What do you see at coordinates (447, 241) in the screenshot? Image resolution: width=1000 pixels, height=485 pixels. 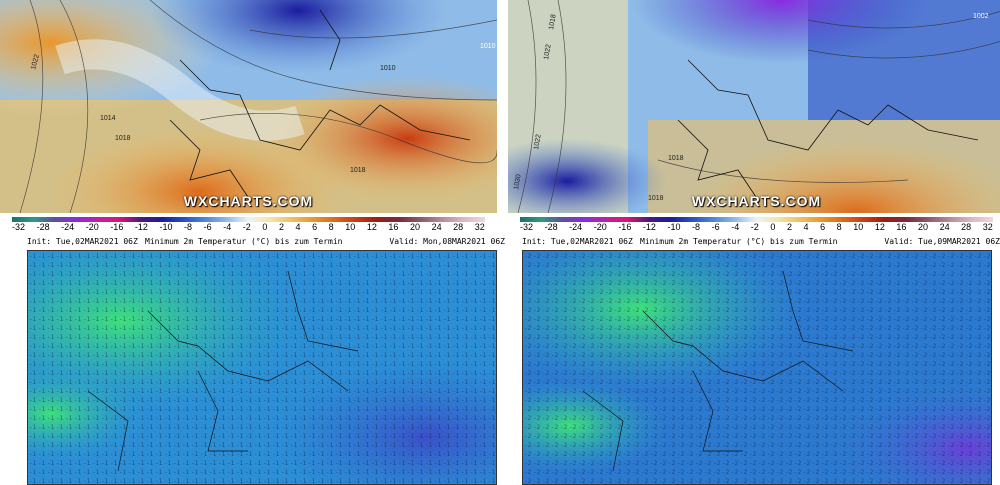 I see `valid-time: Valid: Mon,08MAR2021 06Z` at bounding box center [447, 241].